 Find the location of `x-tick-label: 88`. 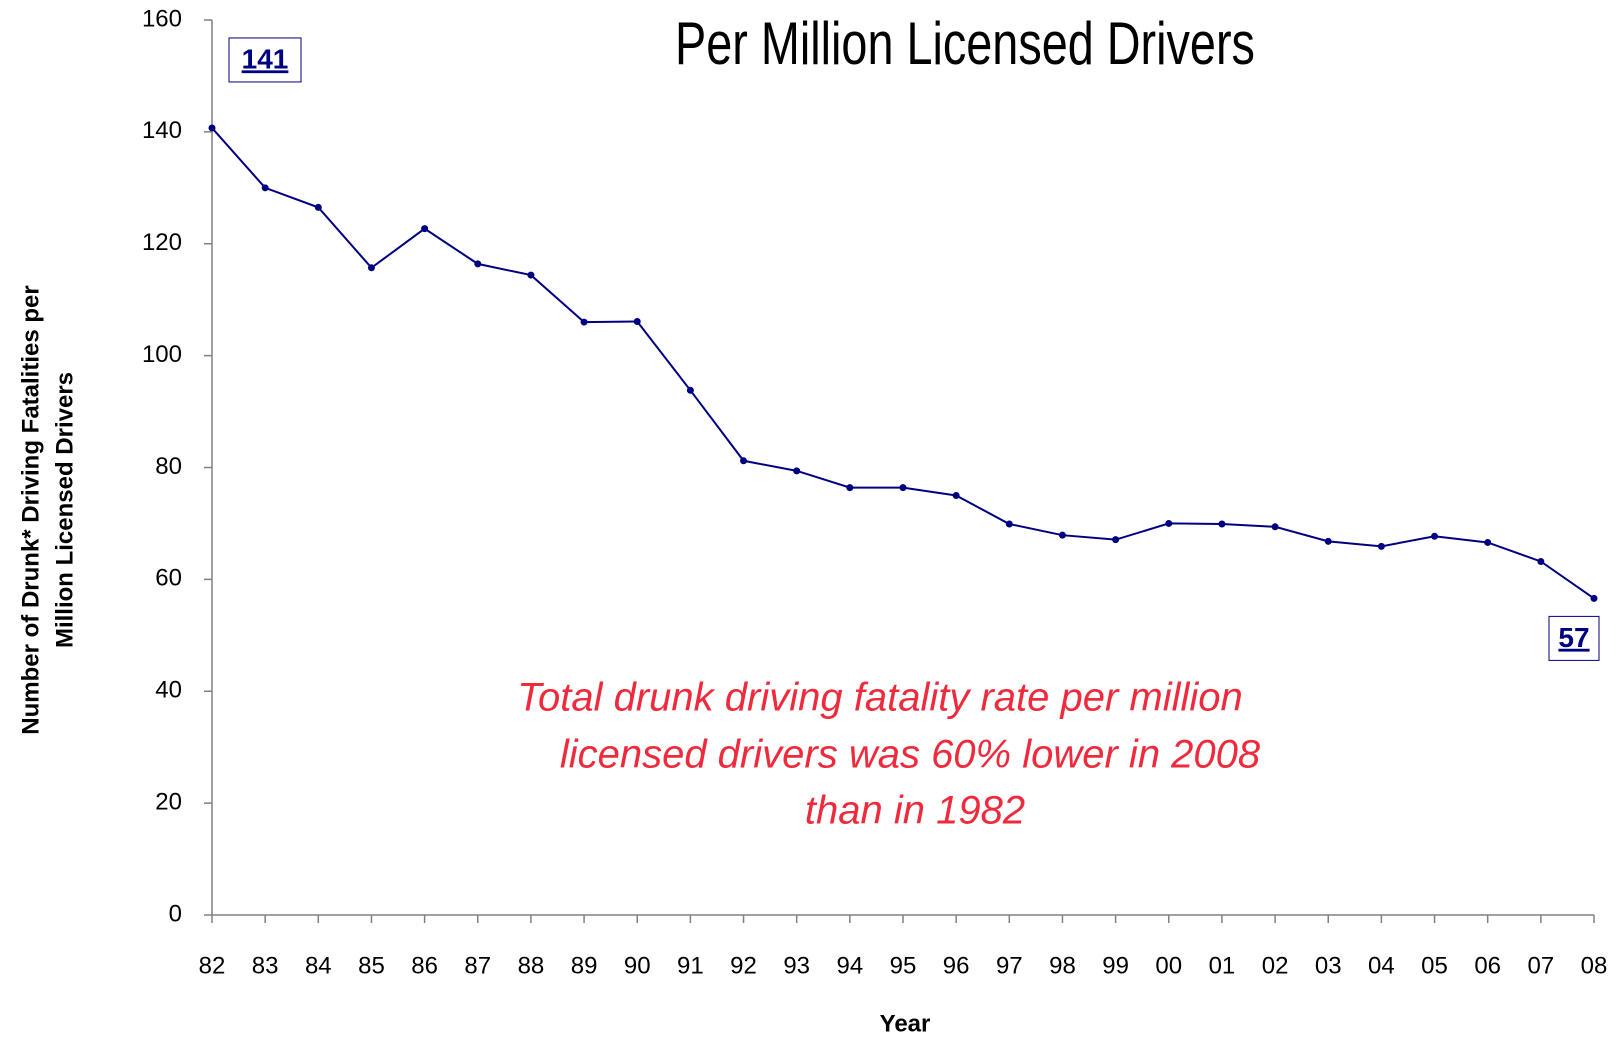

x-tick-label: 88 is located at coordinates (531, 965).